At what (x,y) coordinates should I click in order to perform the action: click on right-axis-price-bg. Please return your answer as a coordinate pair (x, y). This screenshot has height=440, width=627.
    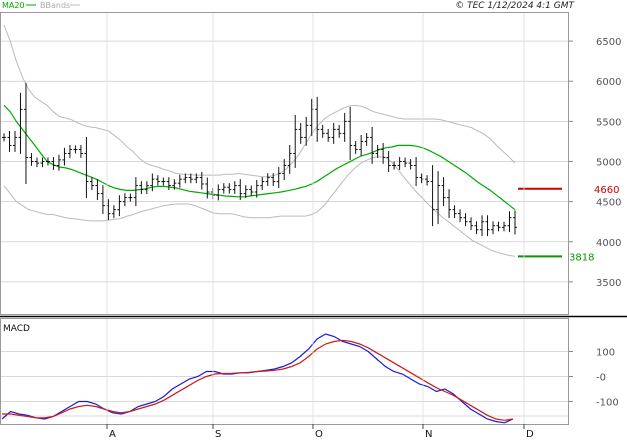
    Looking at the image, I should click on (598, 163).